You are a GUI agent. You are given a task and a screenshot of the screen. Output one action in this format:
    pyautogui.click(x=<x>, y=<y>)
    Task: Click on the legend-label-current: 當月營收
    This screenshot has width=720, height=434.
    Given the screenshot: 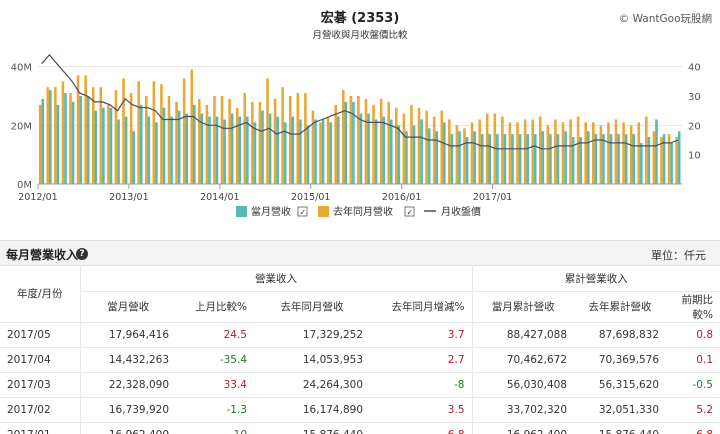 What is the action you would take?
    pyautogui.click(x=271, y=211)
    